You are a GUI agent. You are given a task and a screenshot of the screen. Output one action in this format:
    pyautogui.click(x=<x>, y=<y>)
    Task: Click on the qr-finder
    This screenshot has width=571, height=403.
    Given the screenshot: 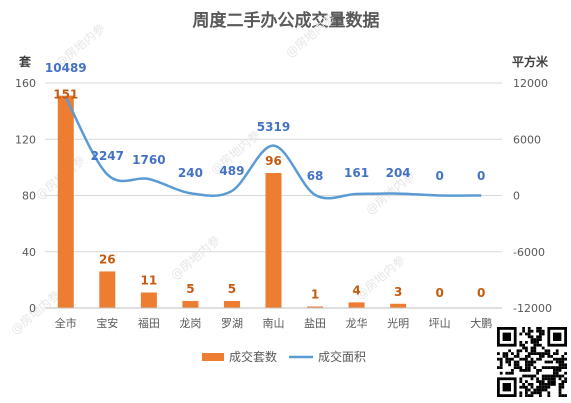 What is the action you would take?
    pyautogui.click(x=506, y=336)
    